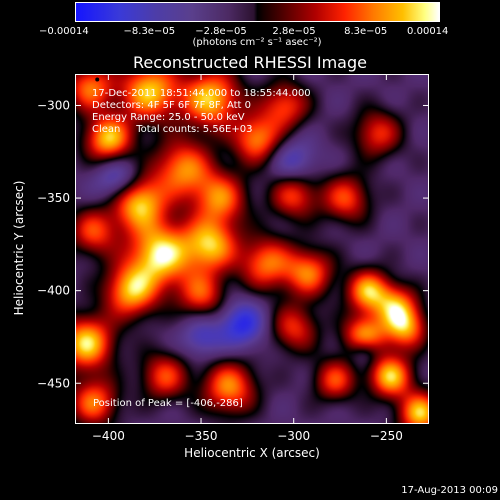 This screenshot has height=500, width=500. Describe the element at coordinates (108, 436) in the screenshot. I see `x-tick-label: −400` at that location.